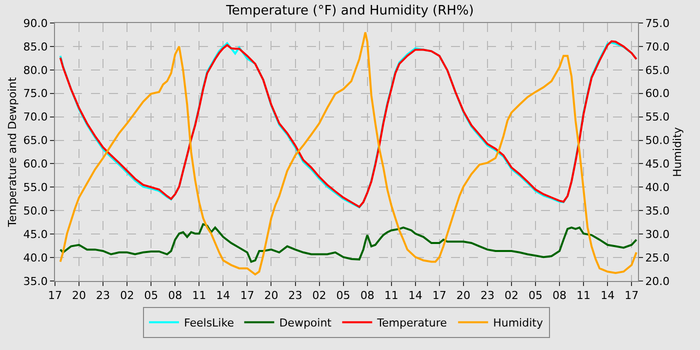 The width and height of the screenshot is (700, 350). Describe the element at coordinates (677, 151) in the screenshot. I see `y2-axis-title: Humidity` at that location.